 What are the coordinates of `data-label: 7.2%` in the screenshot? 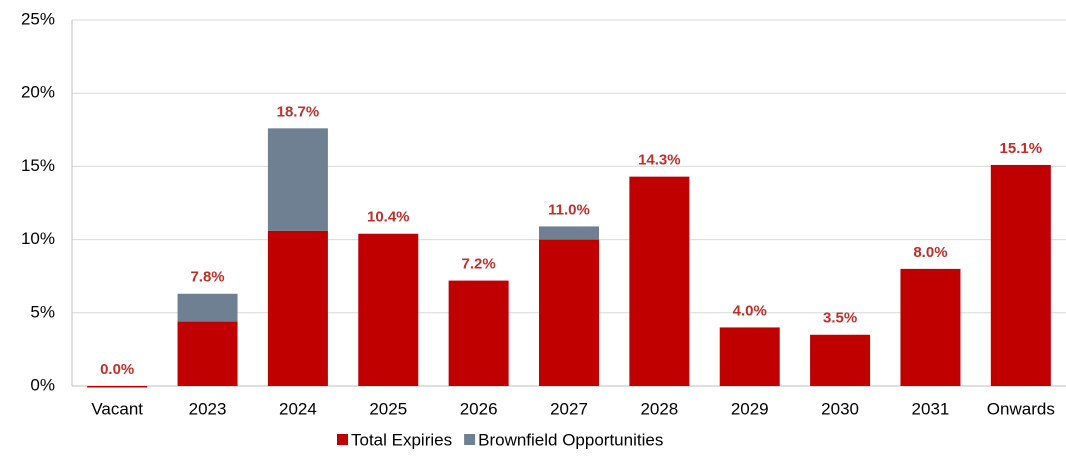 It's located at (479, 264).